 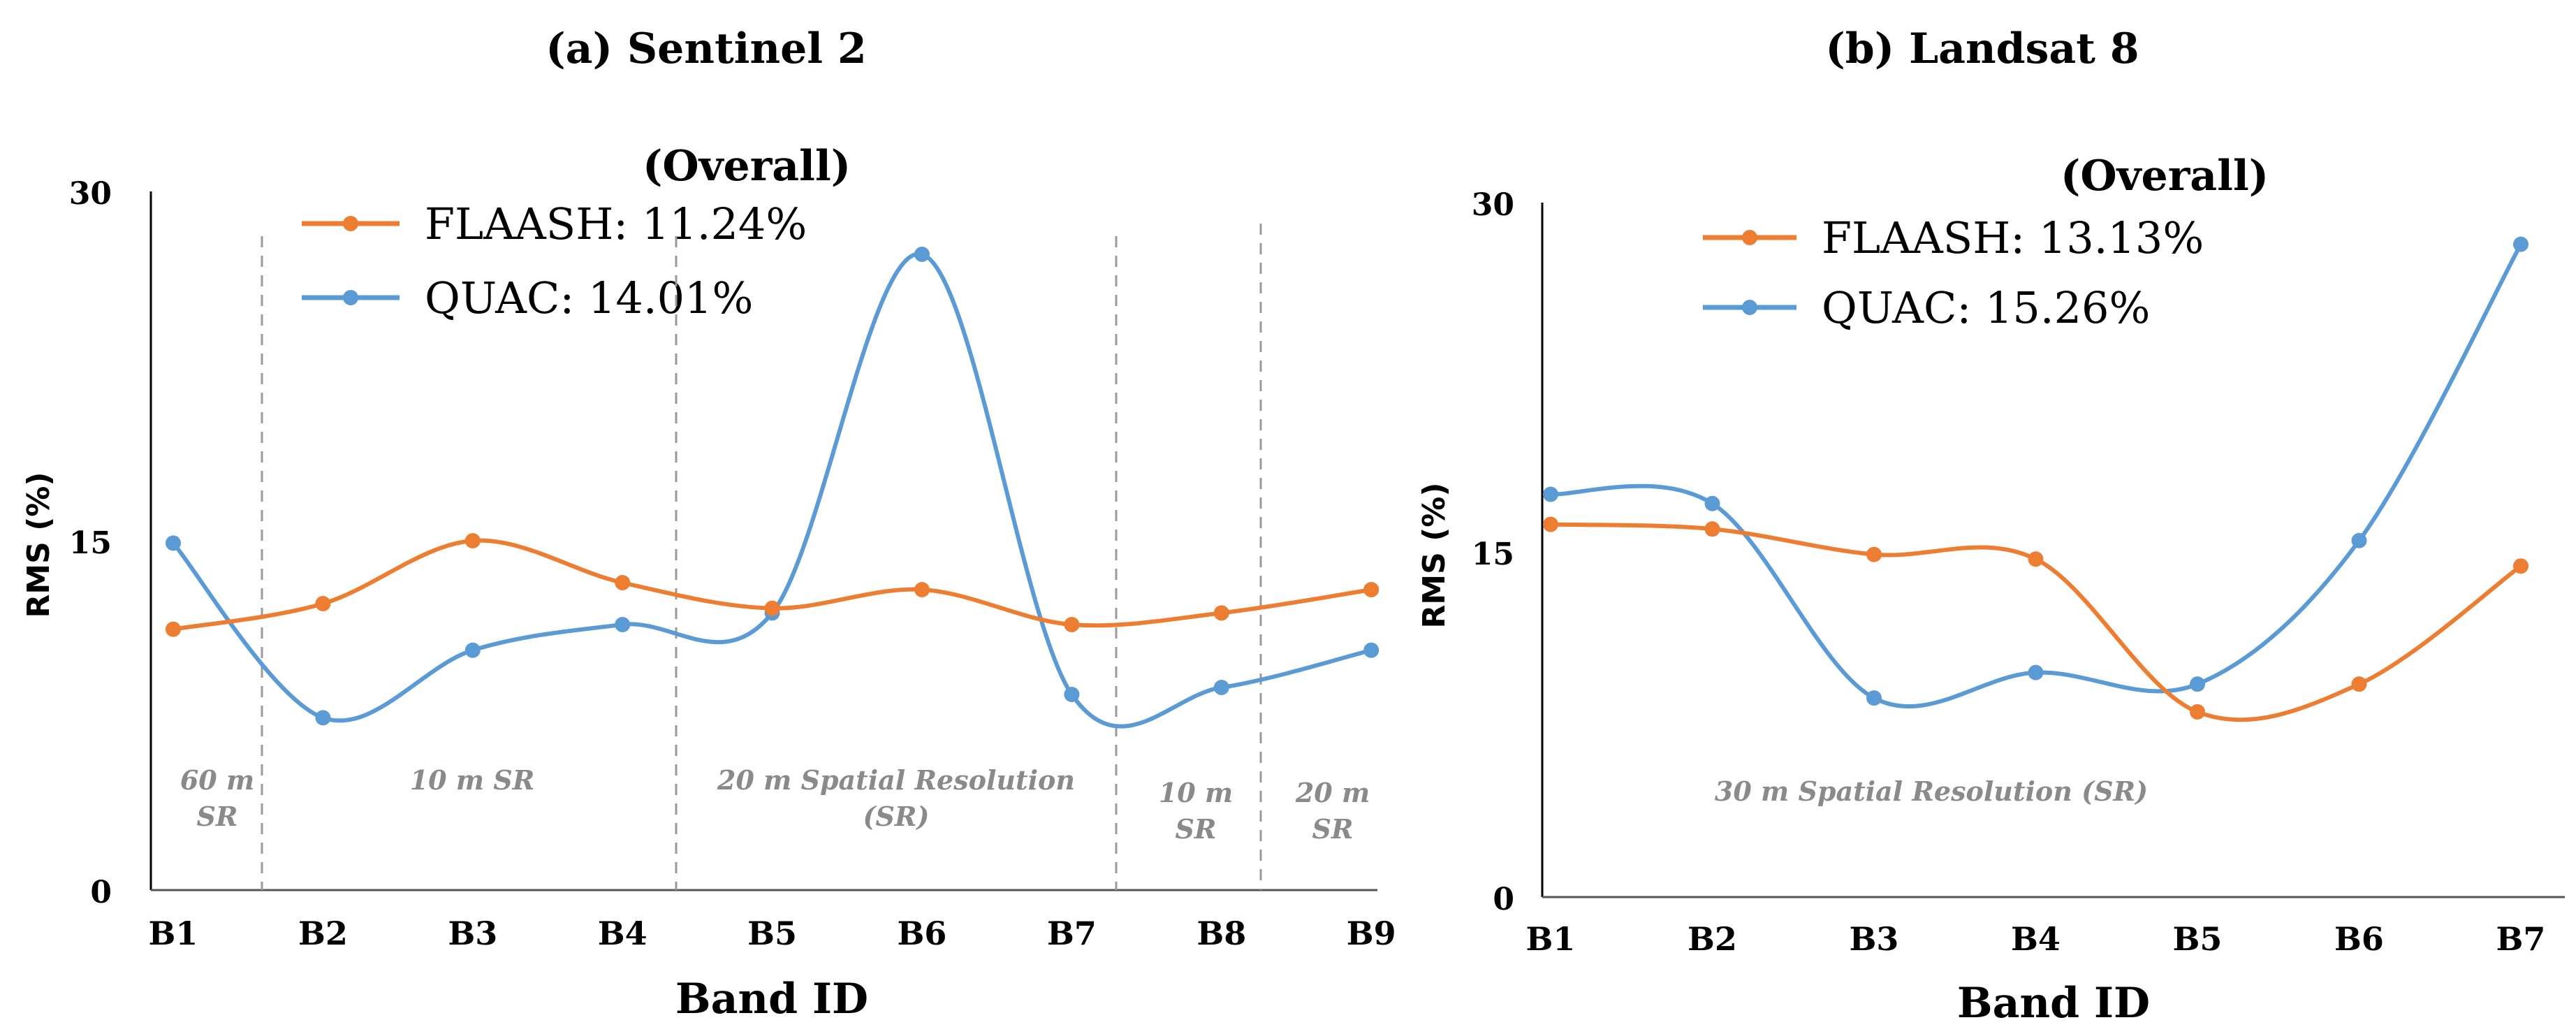 I want to click on chart-a-point-quac-B4, so click(x=623, y=624).